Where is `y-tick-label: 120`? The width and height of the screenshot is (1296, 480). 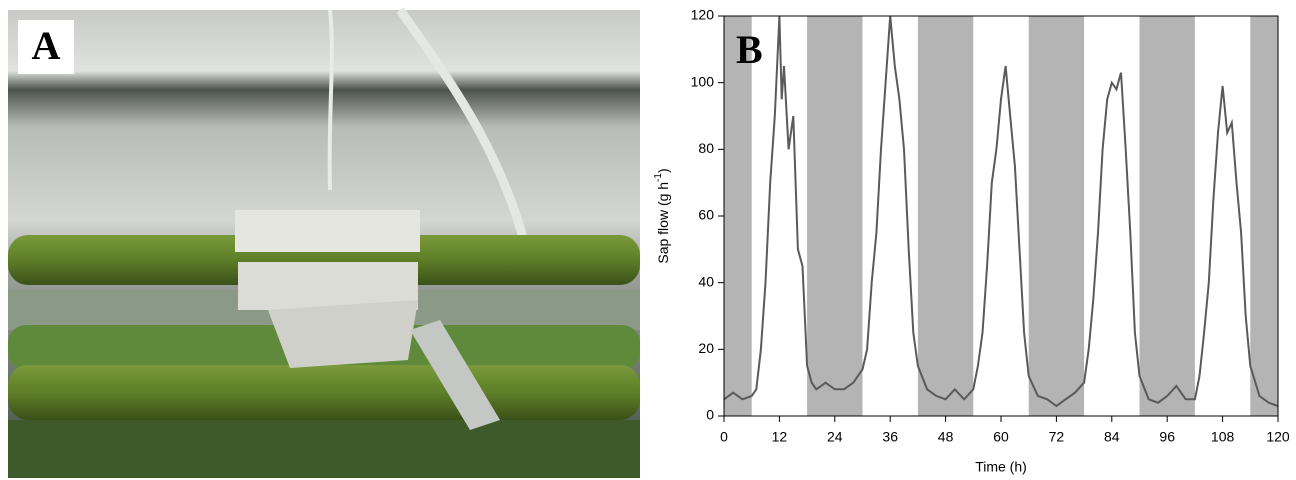
y-tick-label: 120 is located at coordinates (703, 15).